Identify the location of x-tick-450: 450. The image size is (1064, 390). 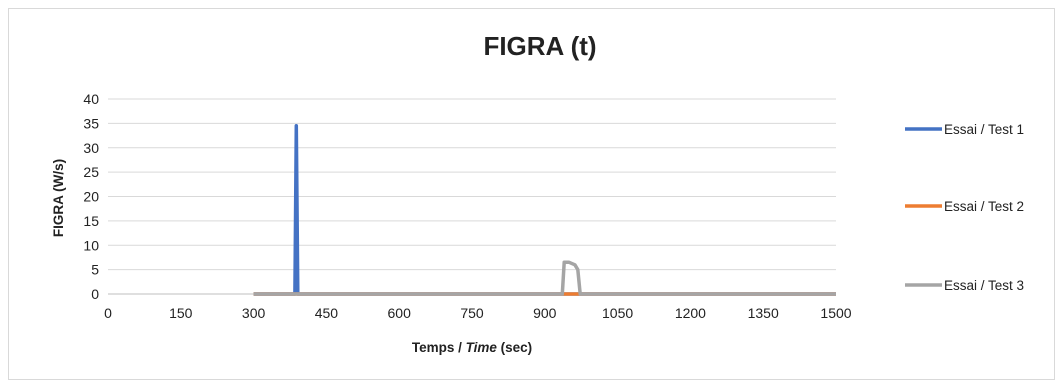
(327, 313).